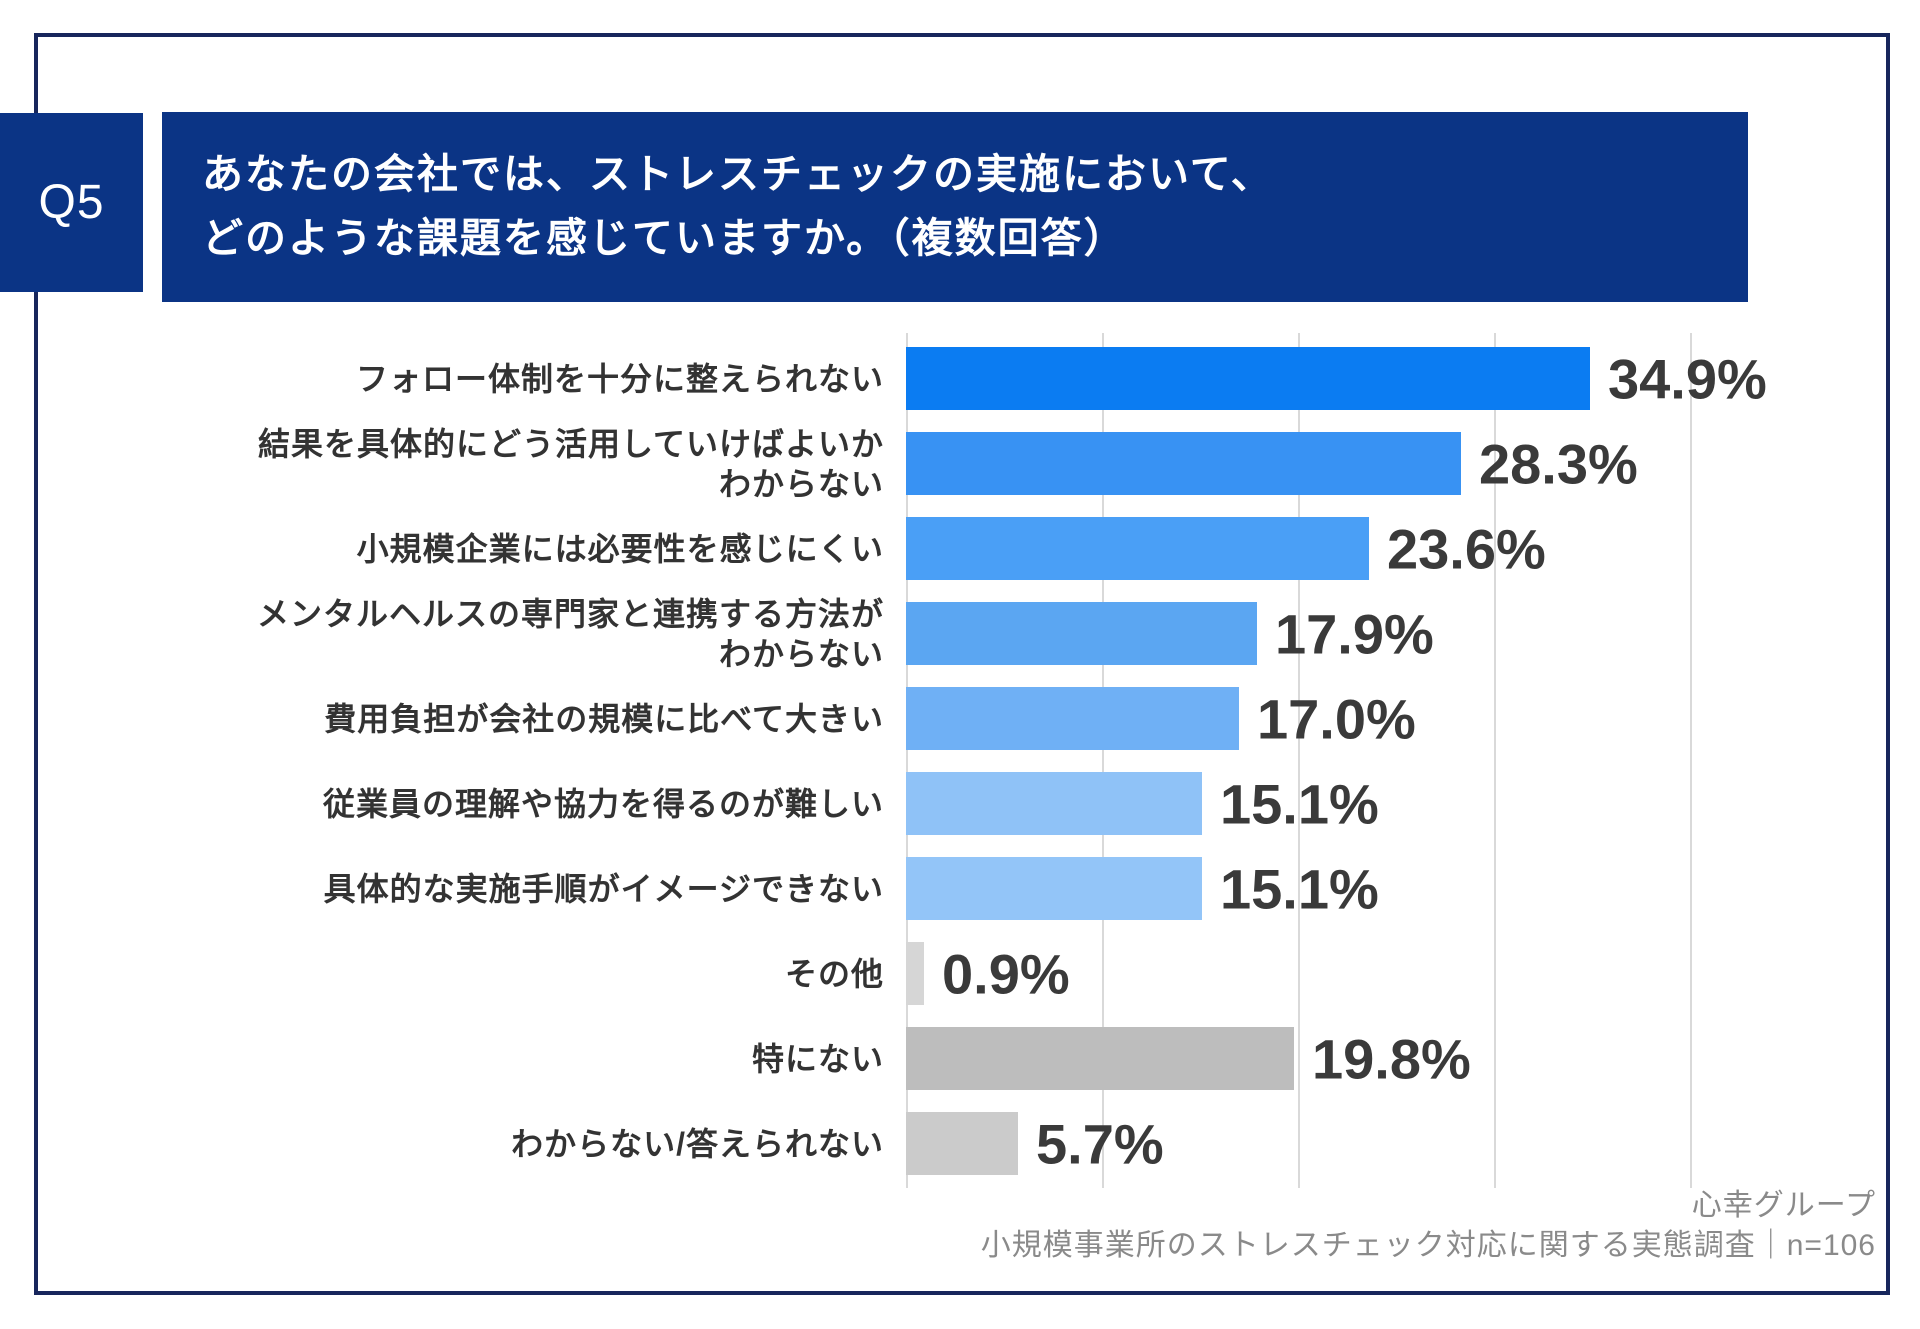  I want to click on chart-row: フォロー体制を十分に整えられない 34.9%, so click(960, 378).